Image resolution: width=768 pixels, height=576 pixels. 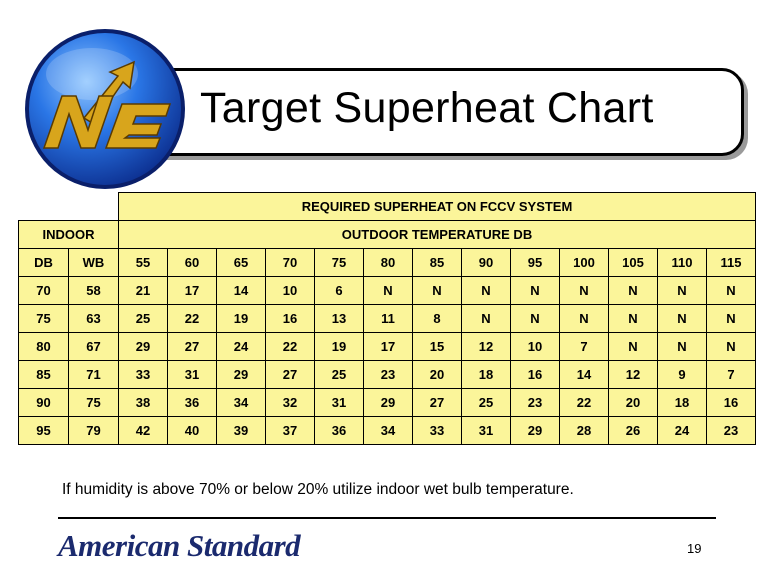 What do you see at coordinates (241, 262) in the screenshot?
I see `outdoor-col-header: 65` at bounding box center [241, 262].